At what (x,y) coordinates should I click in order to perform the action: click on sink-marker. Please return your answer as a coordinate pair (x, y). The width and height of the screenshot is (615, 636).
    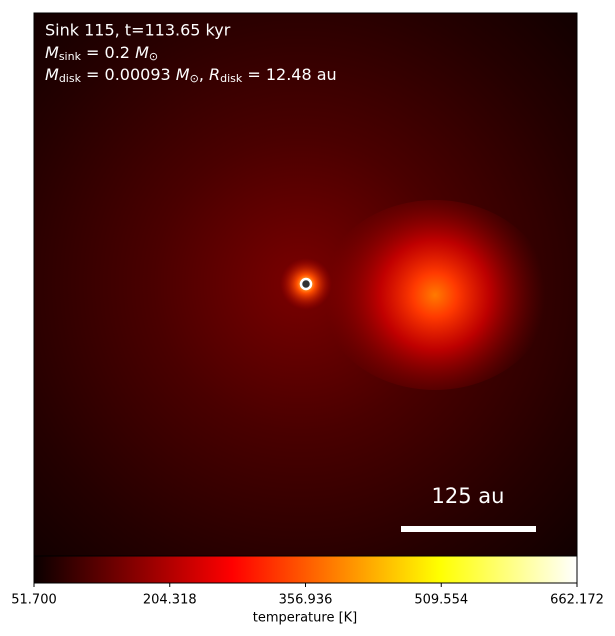
    Looking at the image, I should click on (306, 284).